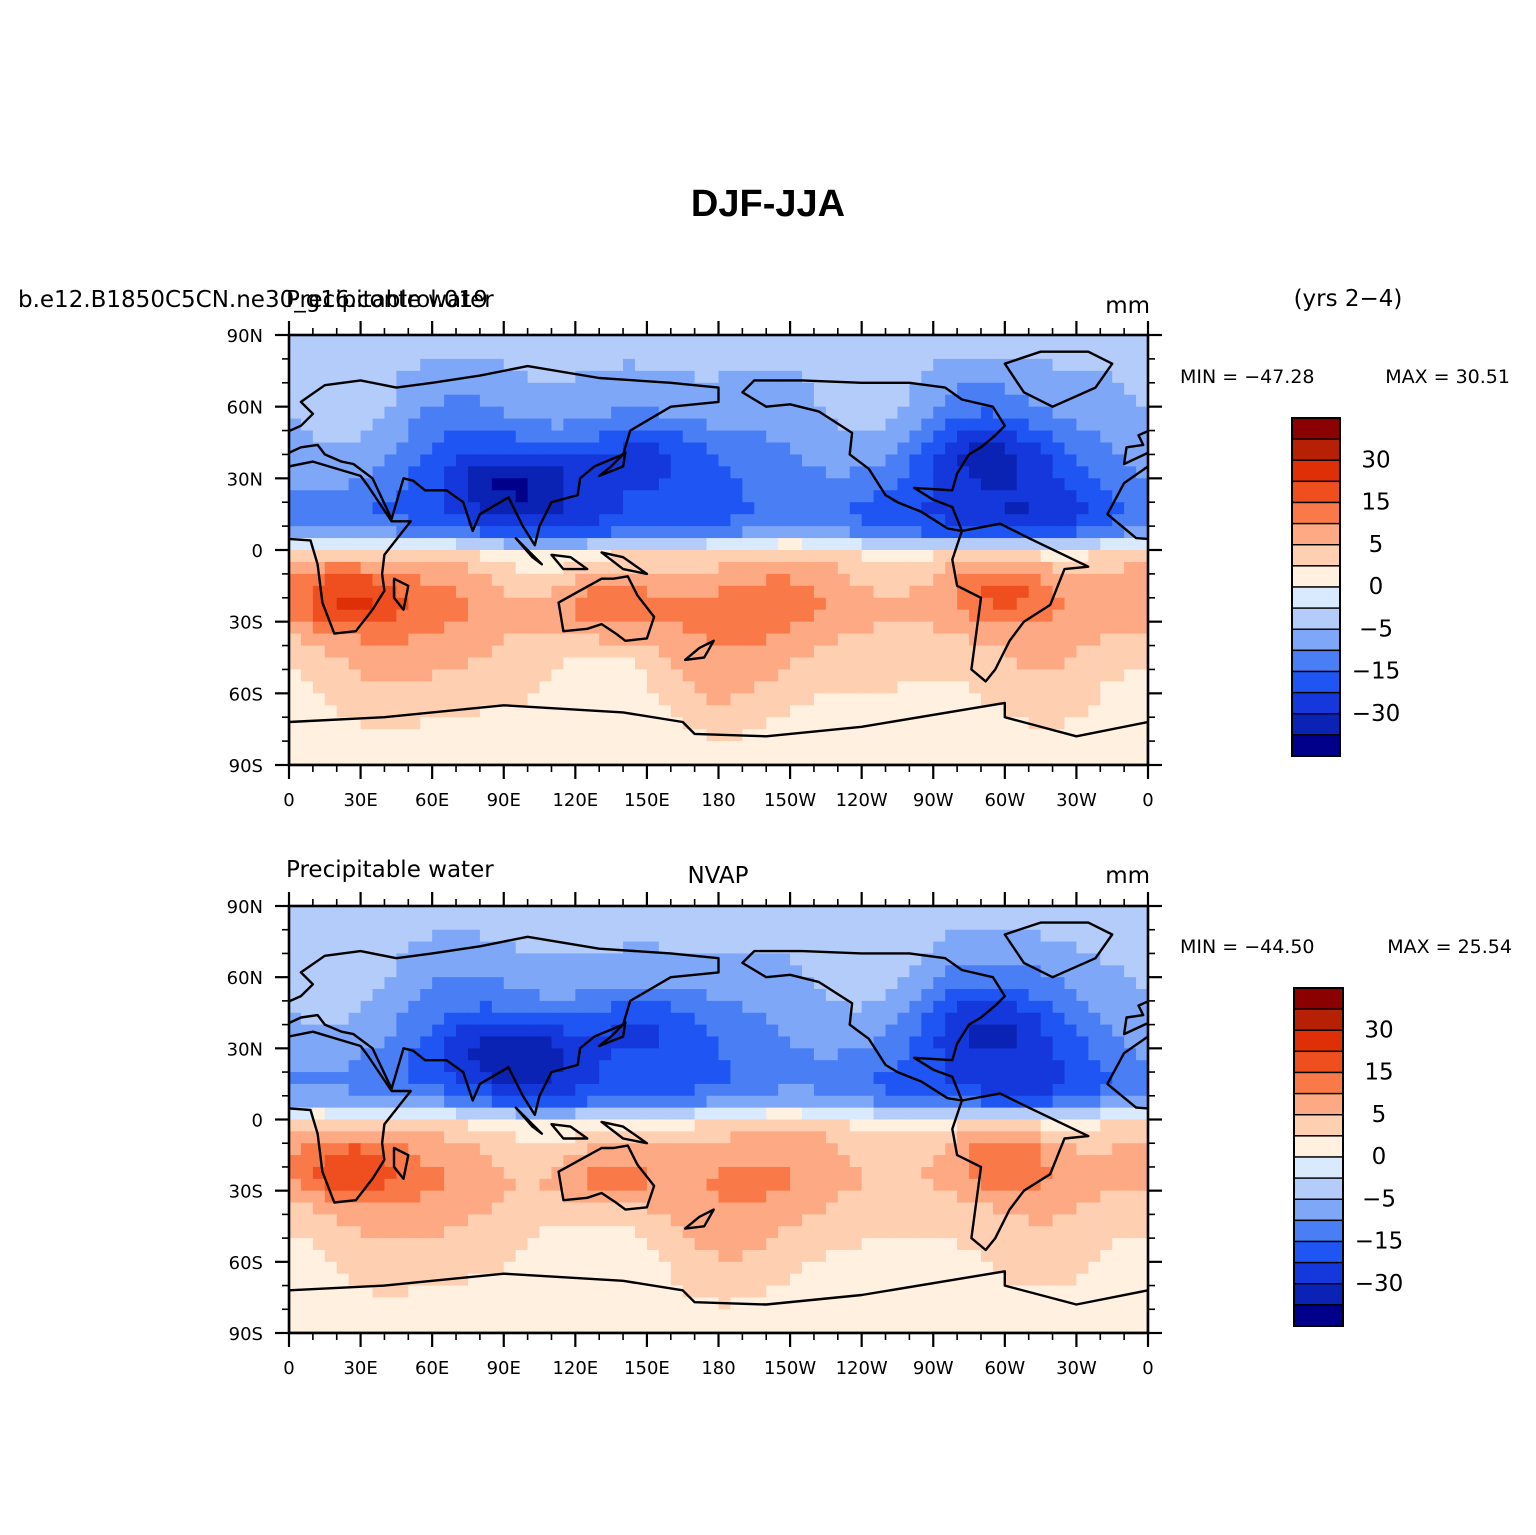 The image size is (1536, 1535). Describe the element at coordinates (432, 800) in the screenshot. I see `x-tick-label: 60E` at that location.